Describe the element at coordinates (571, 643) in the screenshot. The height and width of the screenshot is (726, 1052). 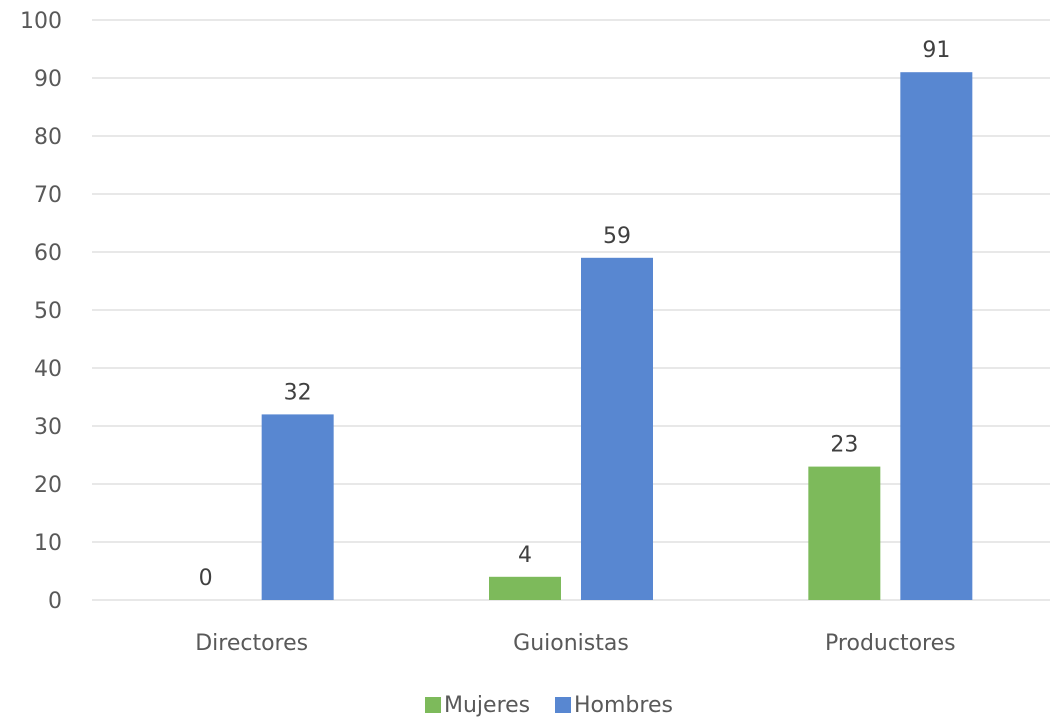
I see `x-category-label: Guionistas` at that location.